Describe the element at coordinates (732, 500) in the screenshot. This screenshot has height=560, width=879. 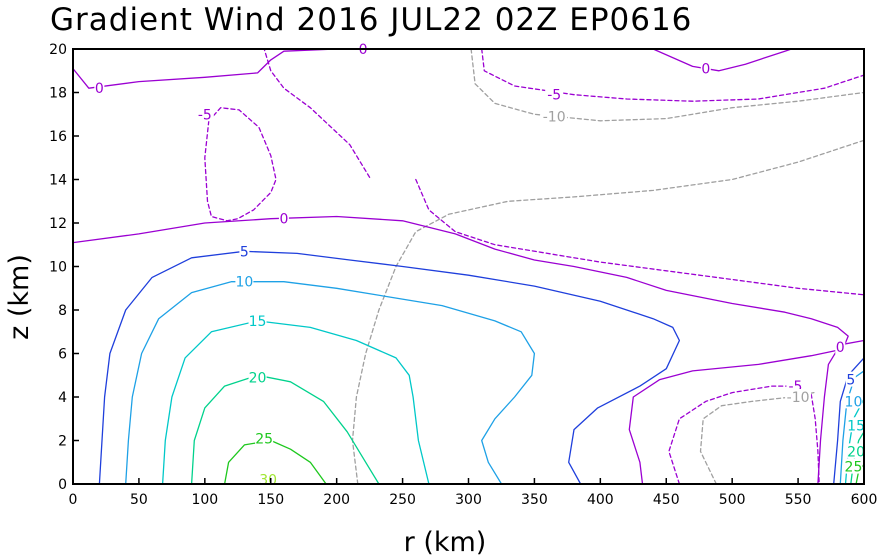
I see `x-tick-label-500: 500` at that location.